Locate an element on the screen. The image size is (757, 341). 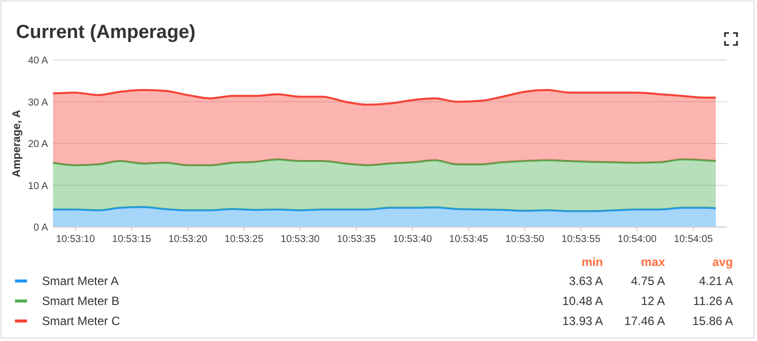
y-tick-label: 0 A is located at coordinates (41, 228).